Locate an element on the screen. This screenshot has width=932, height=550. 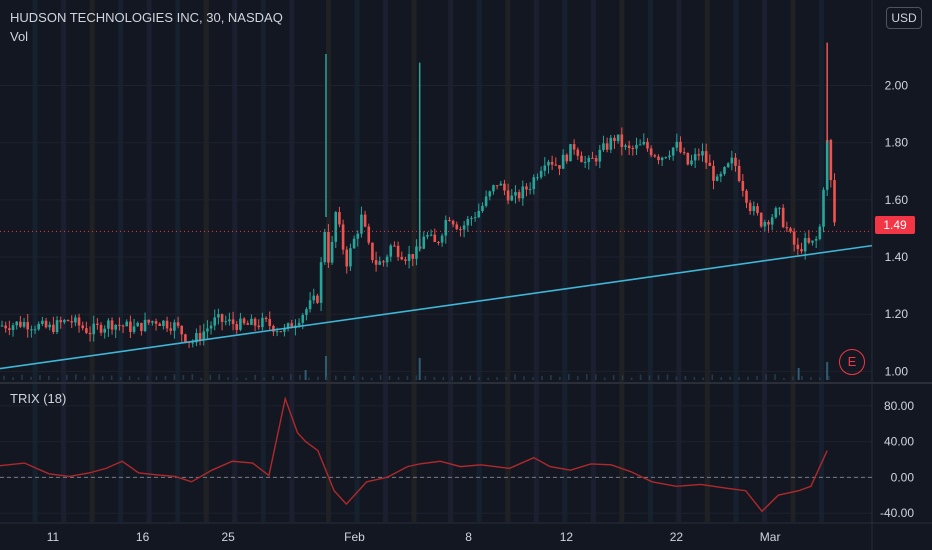
currency-button: USD is located at coordinates (904, 18).